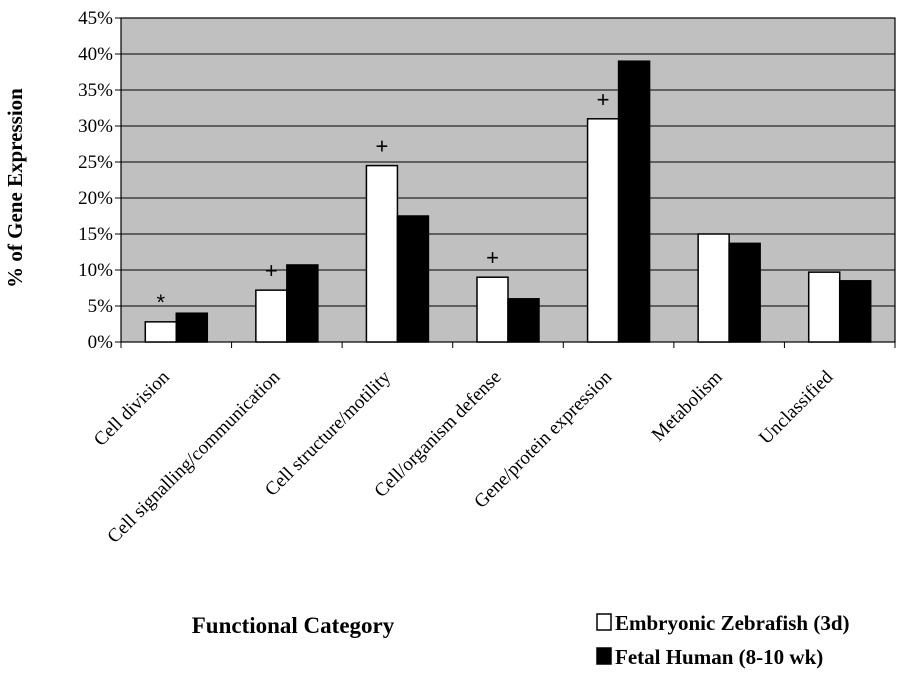  What do you see at coordinates (132, 408) in the screenshot?
I see `x-category-label: Cell division` at bounding box center [132, 408].